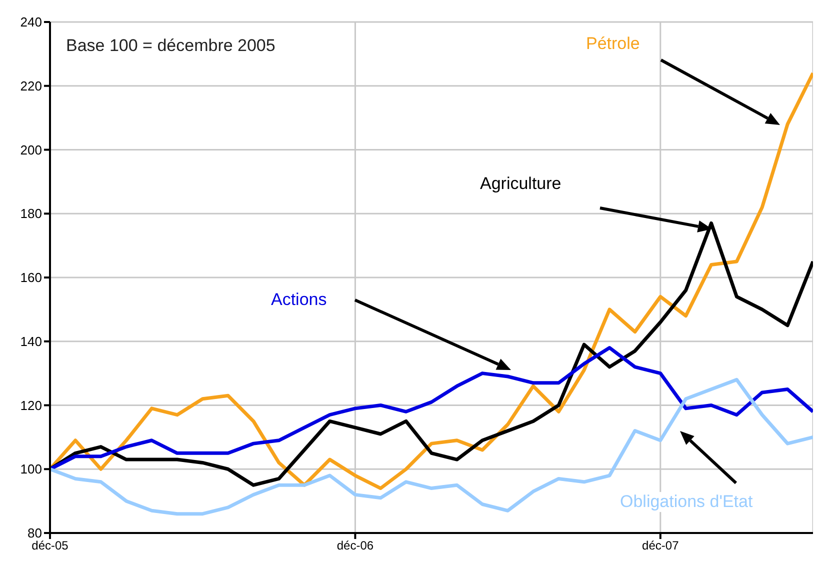  What do you see at coordinates (31, 278) in the screenshot?
I see `y-tick-label: 160` at bounding box center [31, 278].